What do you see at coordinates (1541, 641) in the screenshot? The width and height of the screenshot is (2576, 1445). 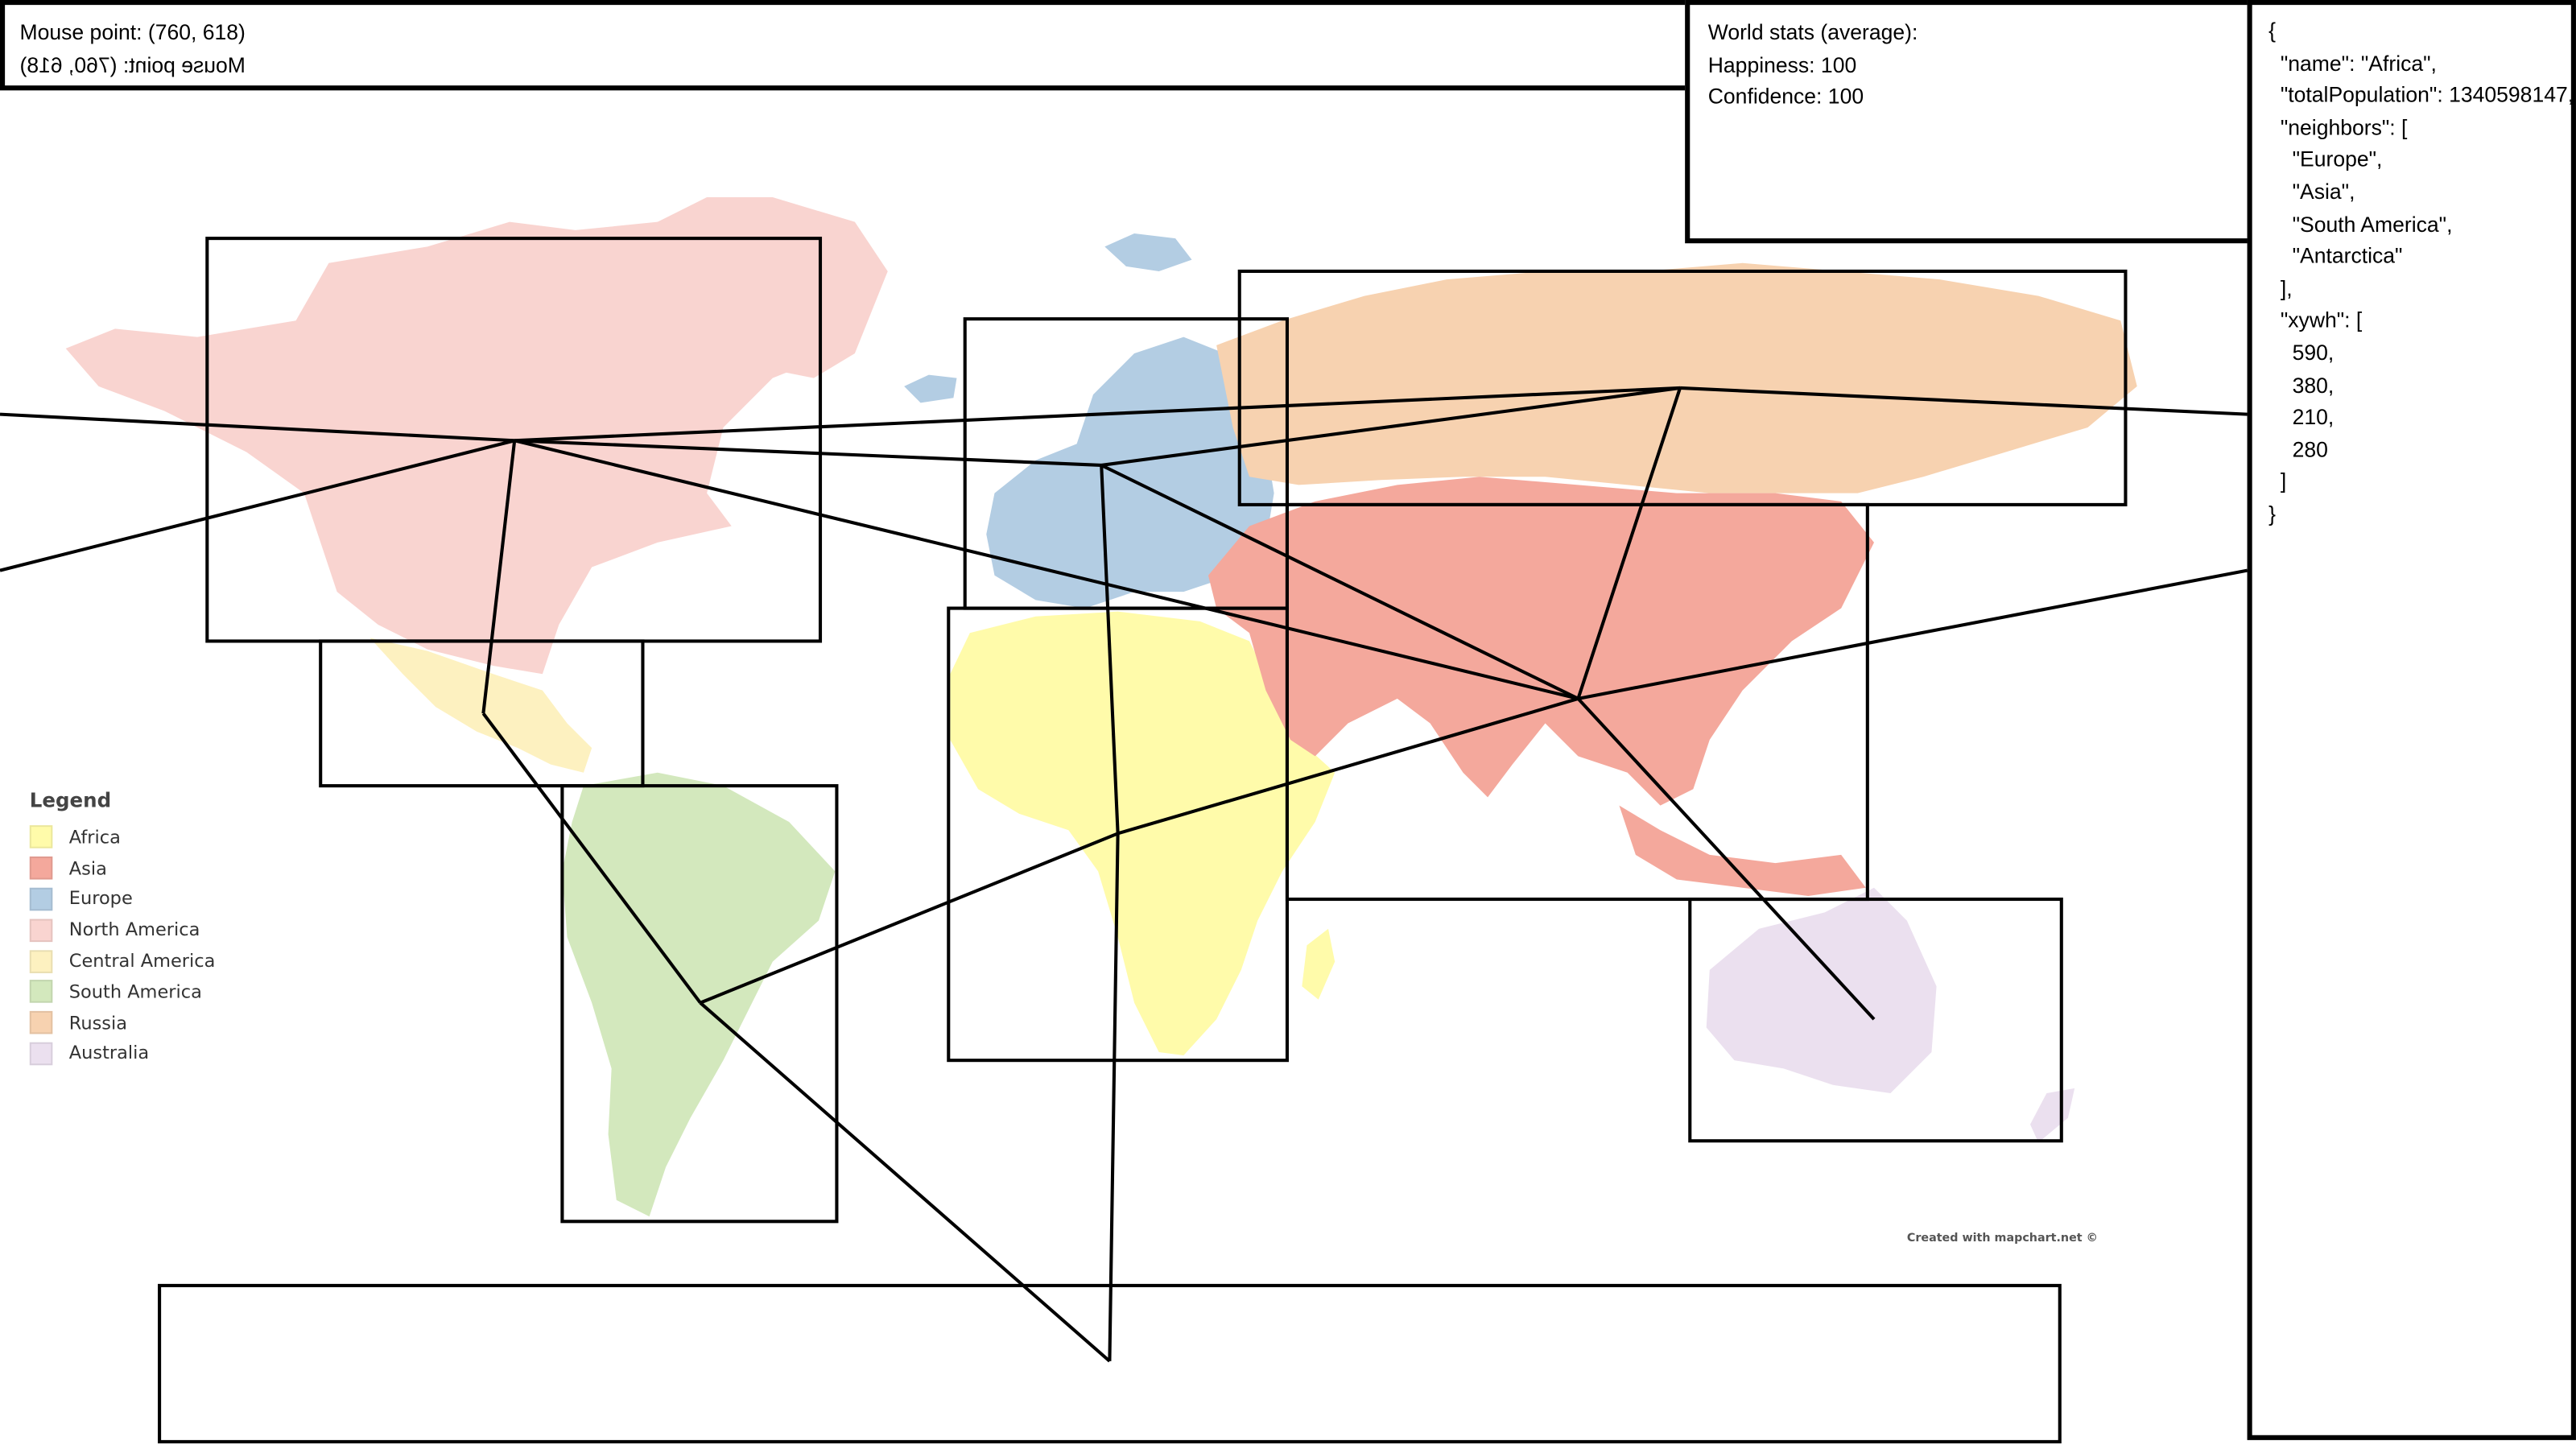 I see `region-asia` at bounding box center [1541, 641].